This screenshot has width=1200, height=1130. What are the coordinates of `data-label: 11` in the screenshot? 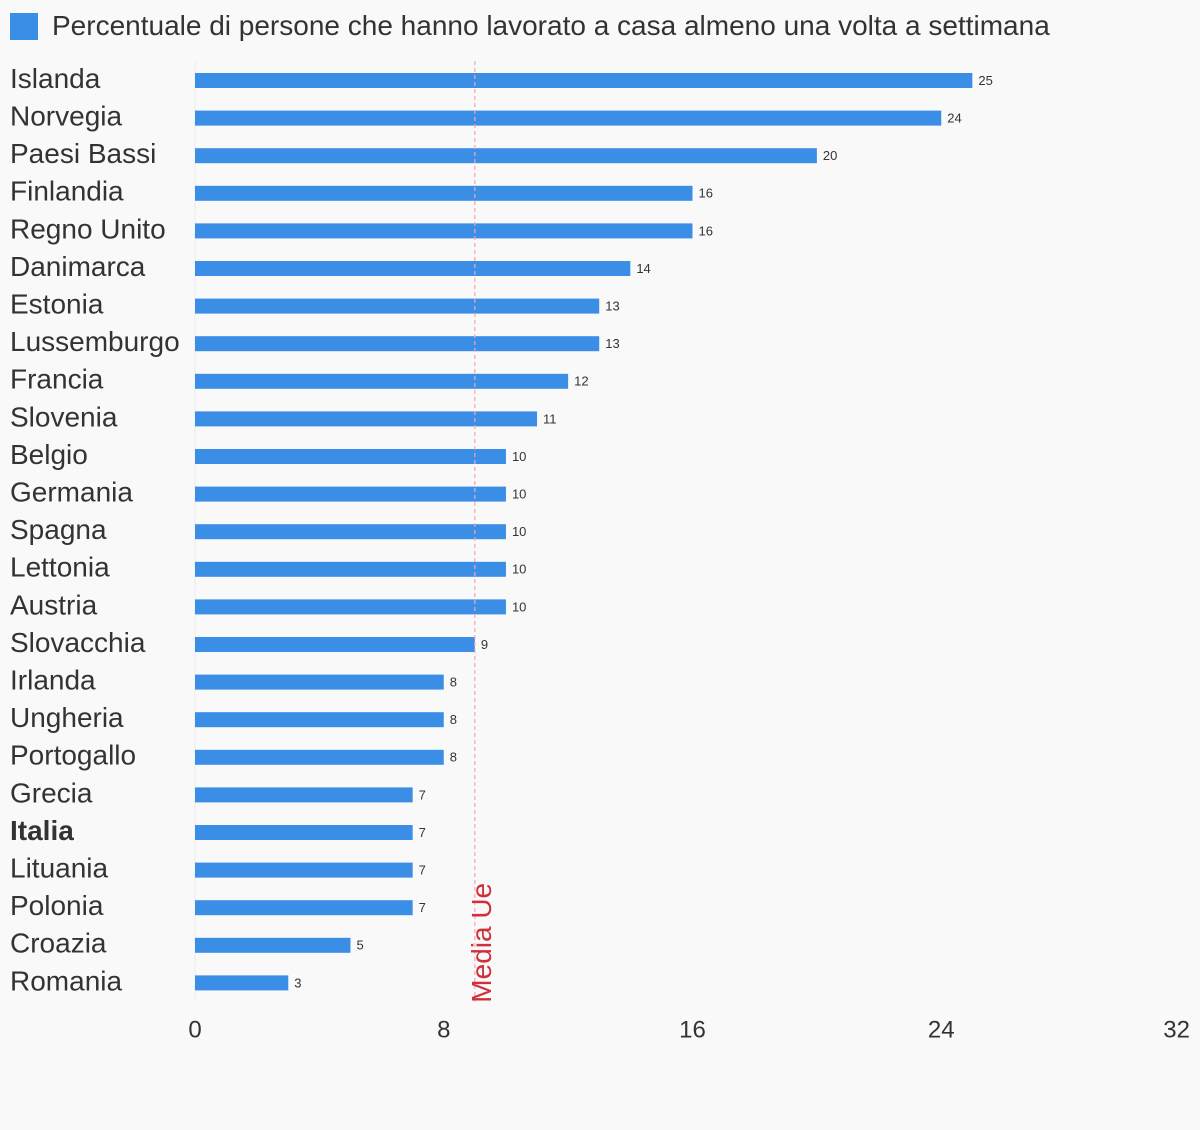 It's located at (550, 418).